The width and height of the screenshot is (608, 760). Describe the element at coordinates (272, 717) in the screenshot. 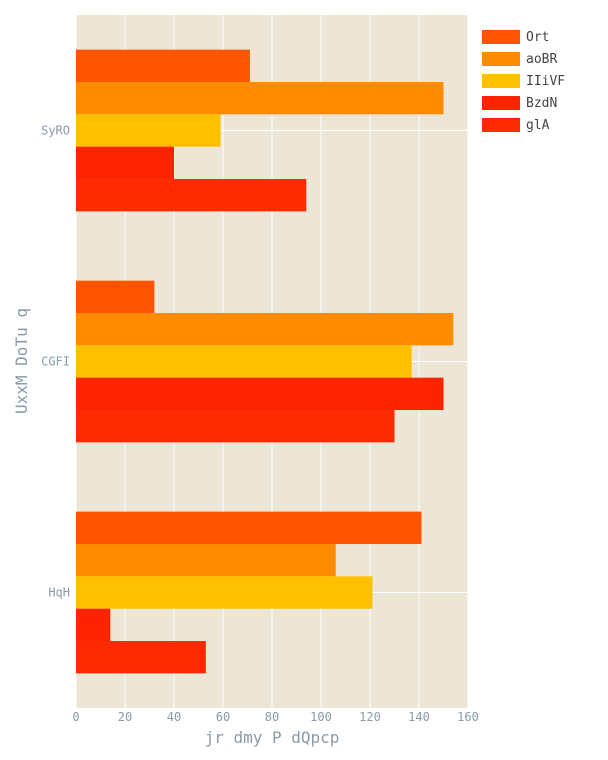

I see `x-tick-label: 80` at that location.